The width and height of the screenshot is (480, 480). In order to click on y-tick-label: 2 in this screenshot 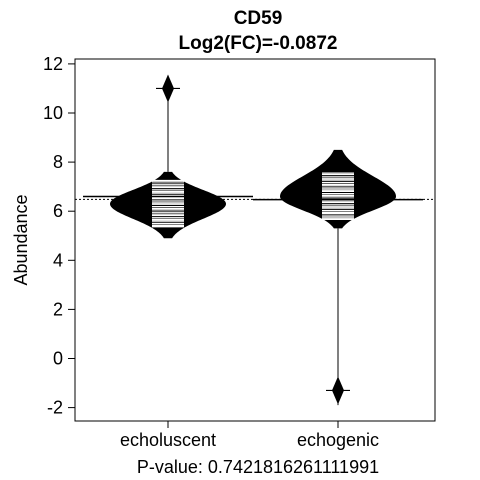, I will do `click(58, 309)`.